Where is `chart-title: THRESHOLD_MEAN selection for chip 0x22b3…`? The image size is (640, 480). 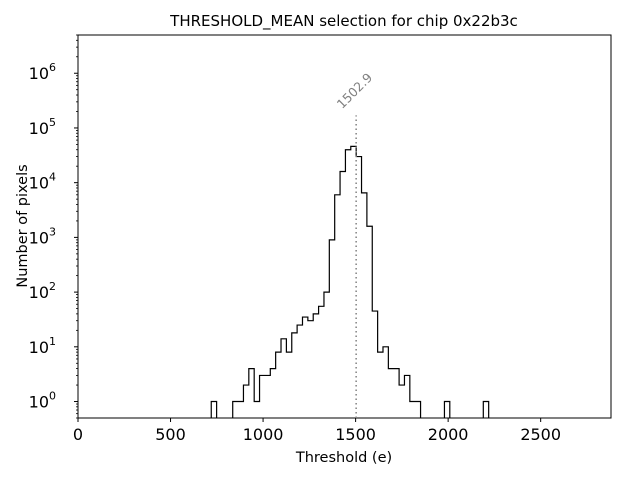 chart-title: THRESHOLD_MEAN selection for chip 0x22b3… is located at coordinates (343, 21).